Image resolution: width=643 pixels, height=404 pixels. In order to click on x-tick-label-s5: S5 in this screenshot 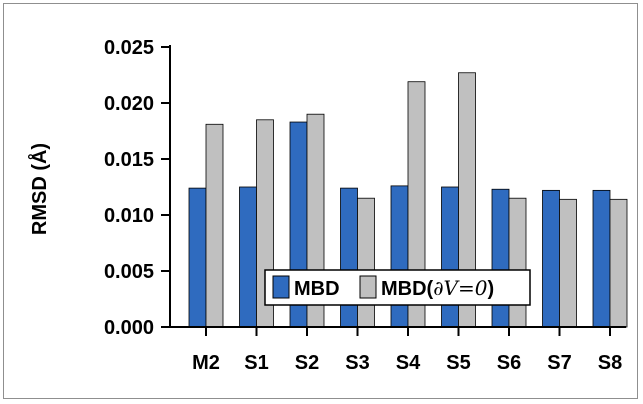, I will do `click(458, 363)`.